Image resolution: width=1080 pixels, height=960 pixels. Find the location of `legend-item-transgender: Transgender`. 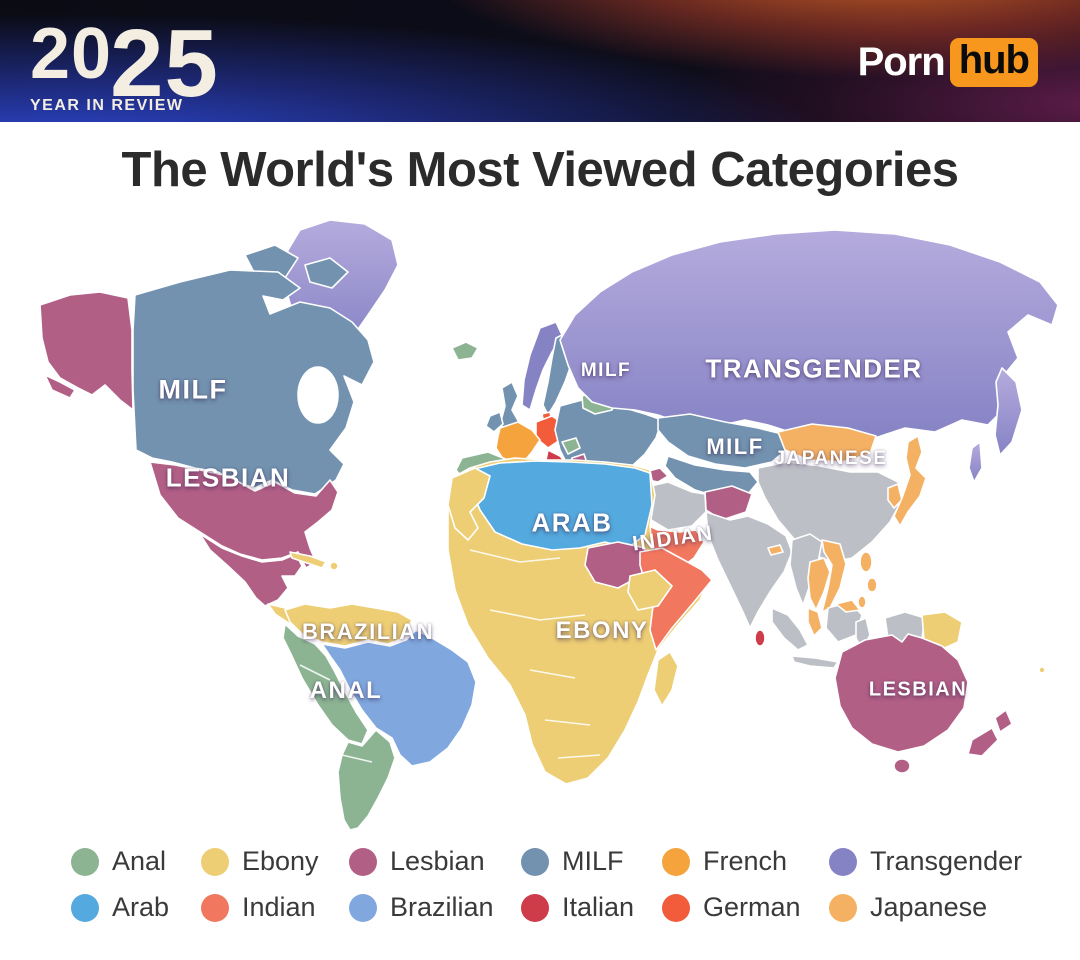

legend-item-transgender: Transgender is located at coordinates (925, 861).